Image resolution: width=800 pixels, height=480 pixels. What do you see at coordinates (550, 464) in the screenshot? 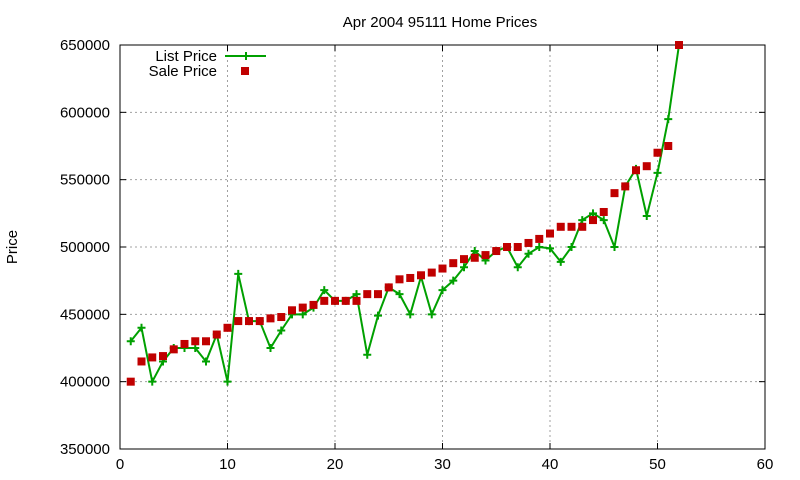
I see `x-tick-label: 40` at bounding box center [550, 464].